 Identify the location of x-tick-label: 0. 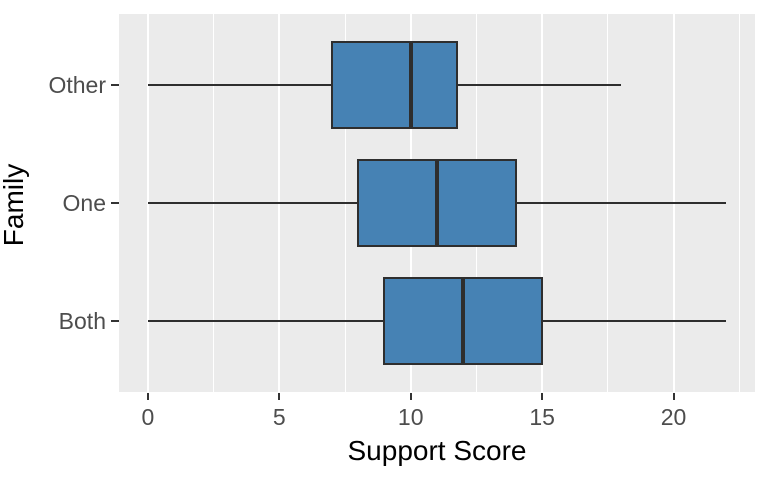
(148, 417).